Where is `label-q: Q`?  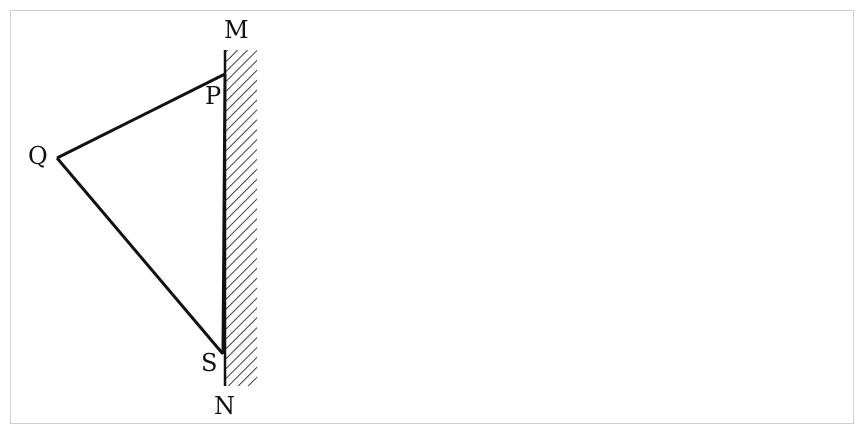
label-q: Q is located at coordinates (38, 156).